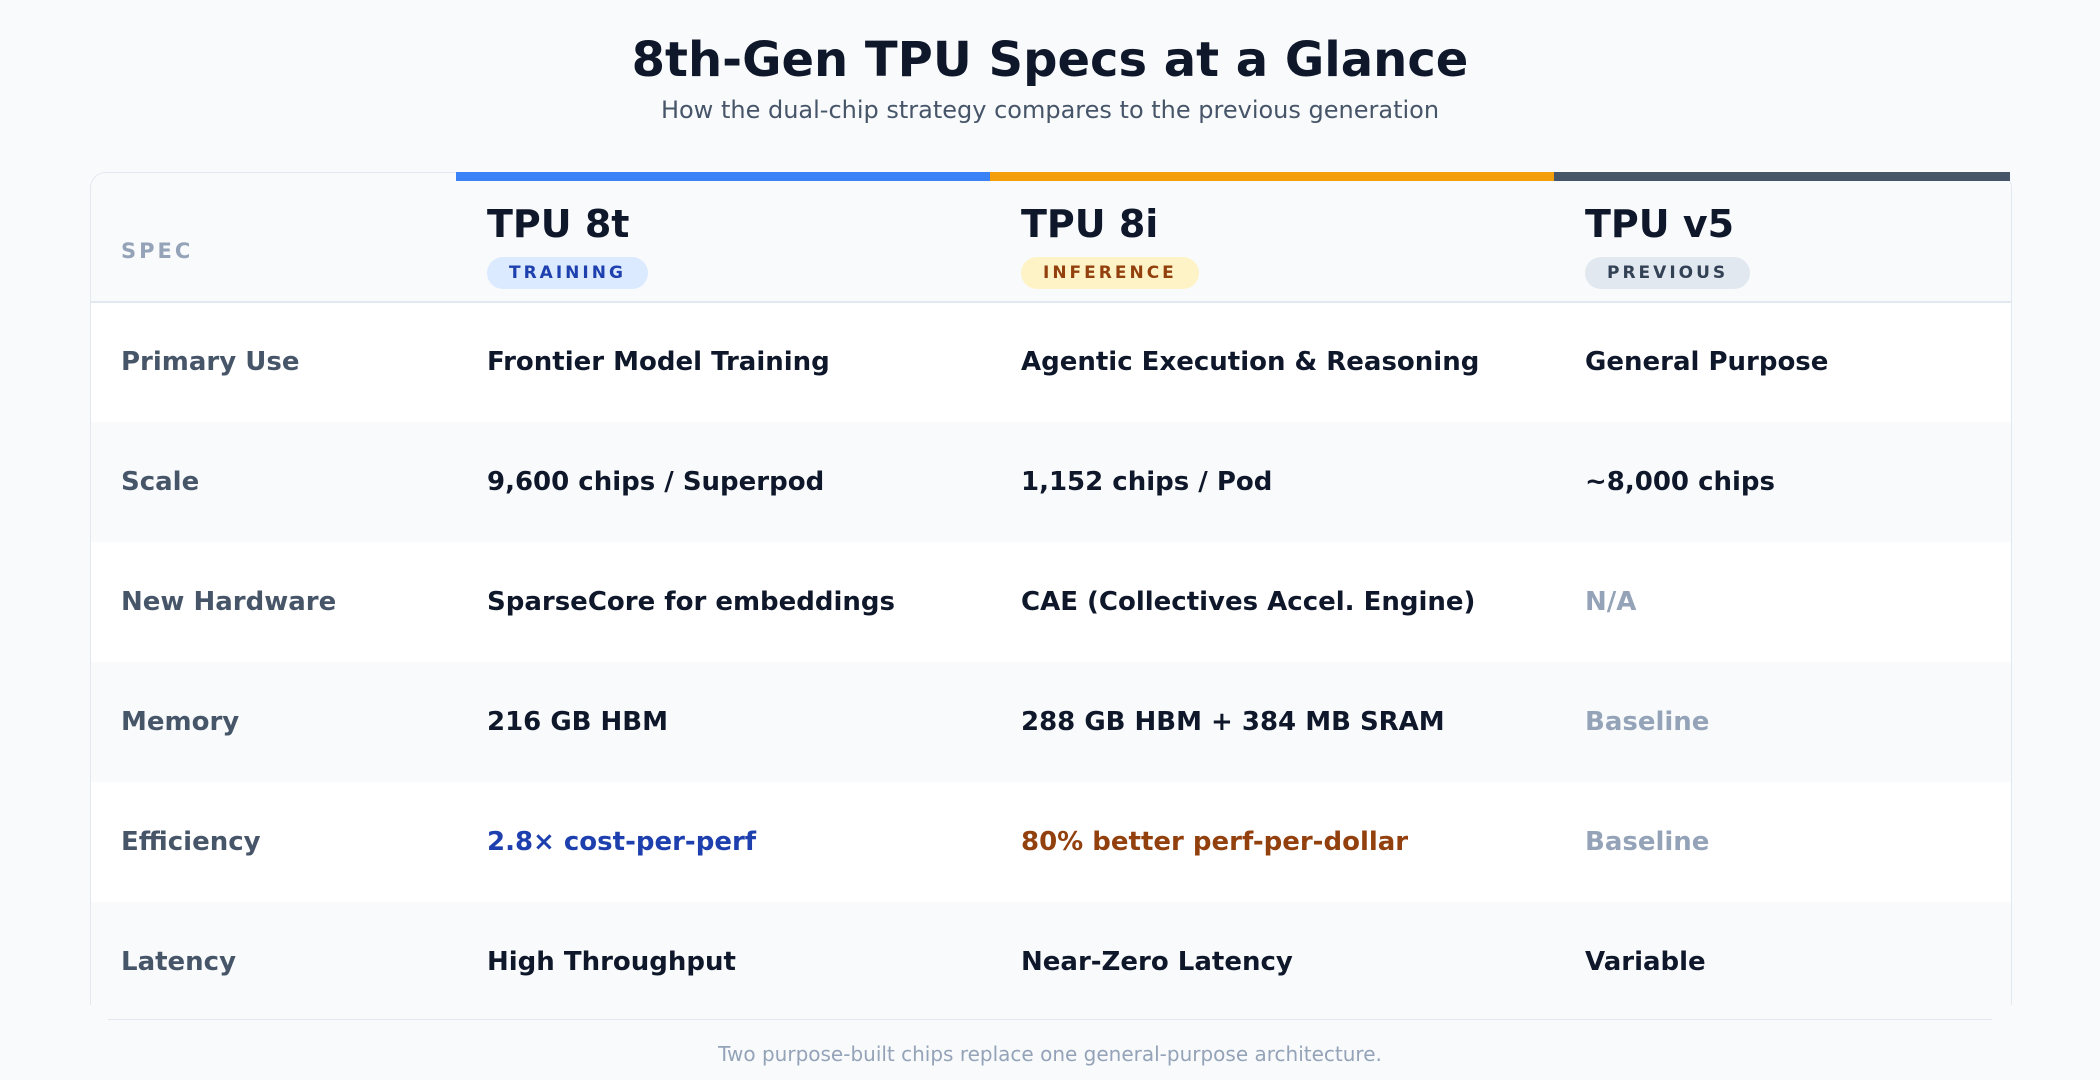 This screenshot has height=1080, width=2100. Describe the element at coordinates (1147, 482) in the screenshot. I see `cell-tpu-8i: 1,152 chips / Pod` at that location.